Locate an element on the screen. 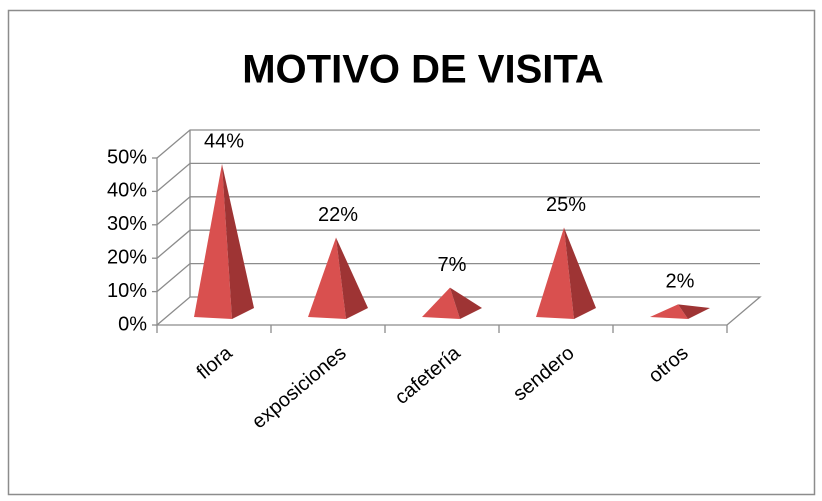 Image resolution: width=822 pixels, height=501 pixels. y-tick-label: 0% is located at coordinates (132, 324).